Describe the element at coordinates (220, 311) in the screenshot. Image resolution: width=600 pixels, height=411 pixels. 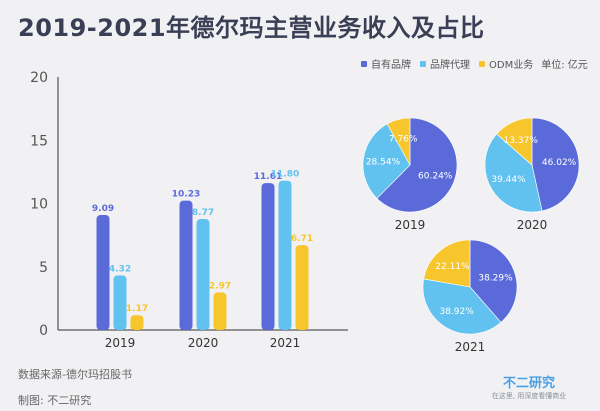
I see `bar-ODM业务-2020` at that location.